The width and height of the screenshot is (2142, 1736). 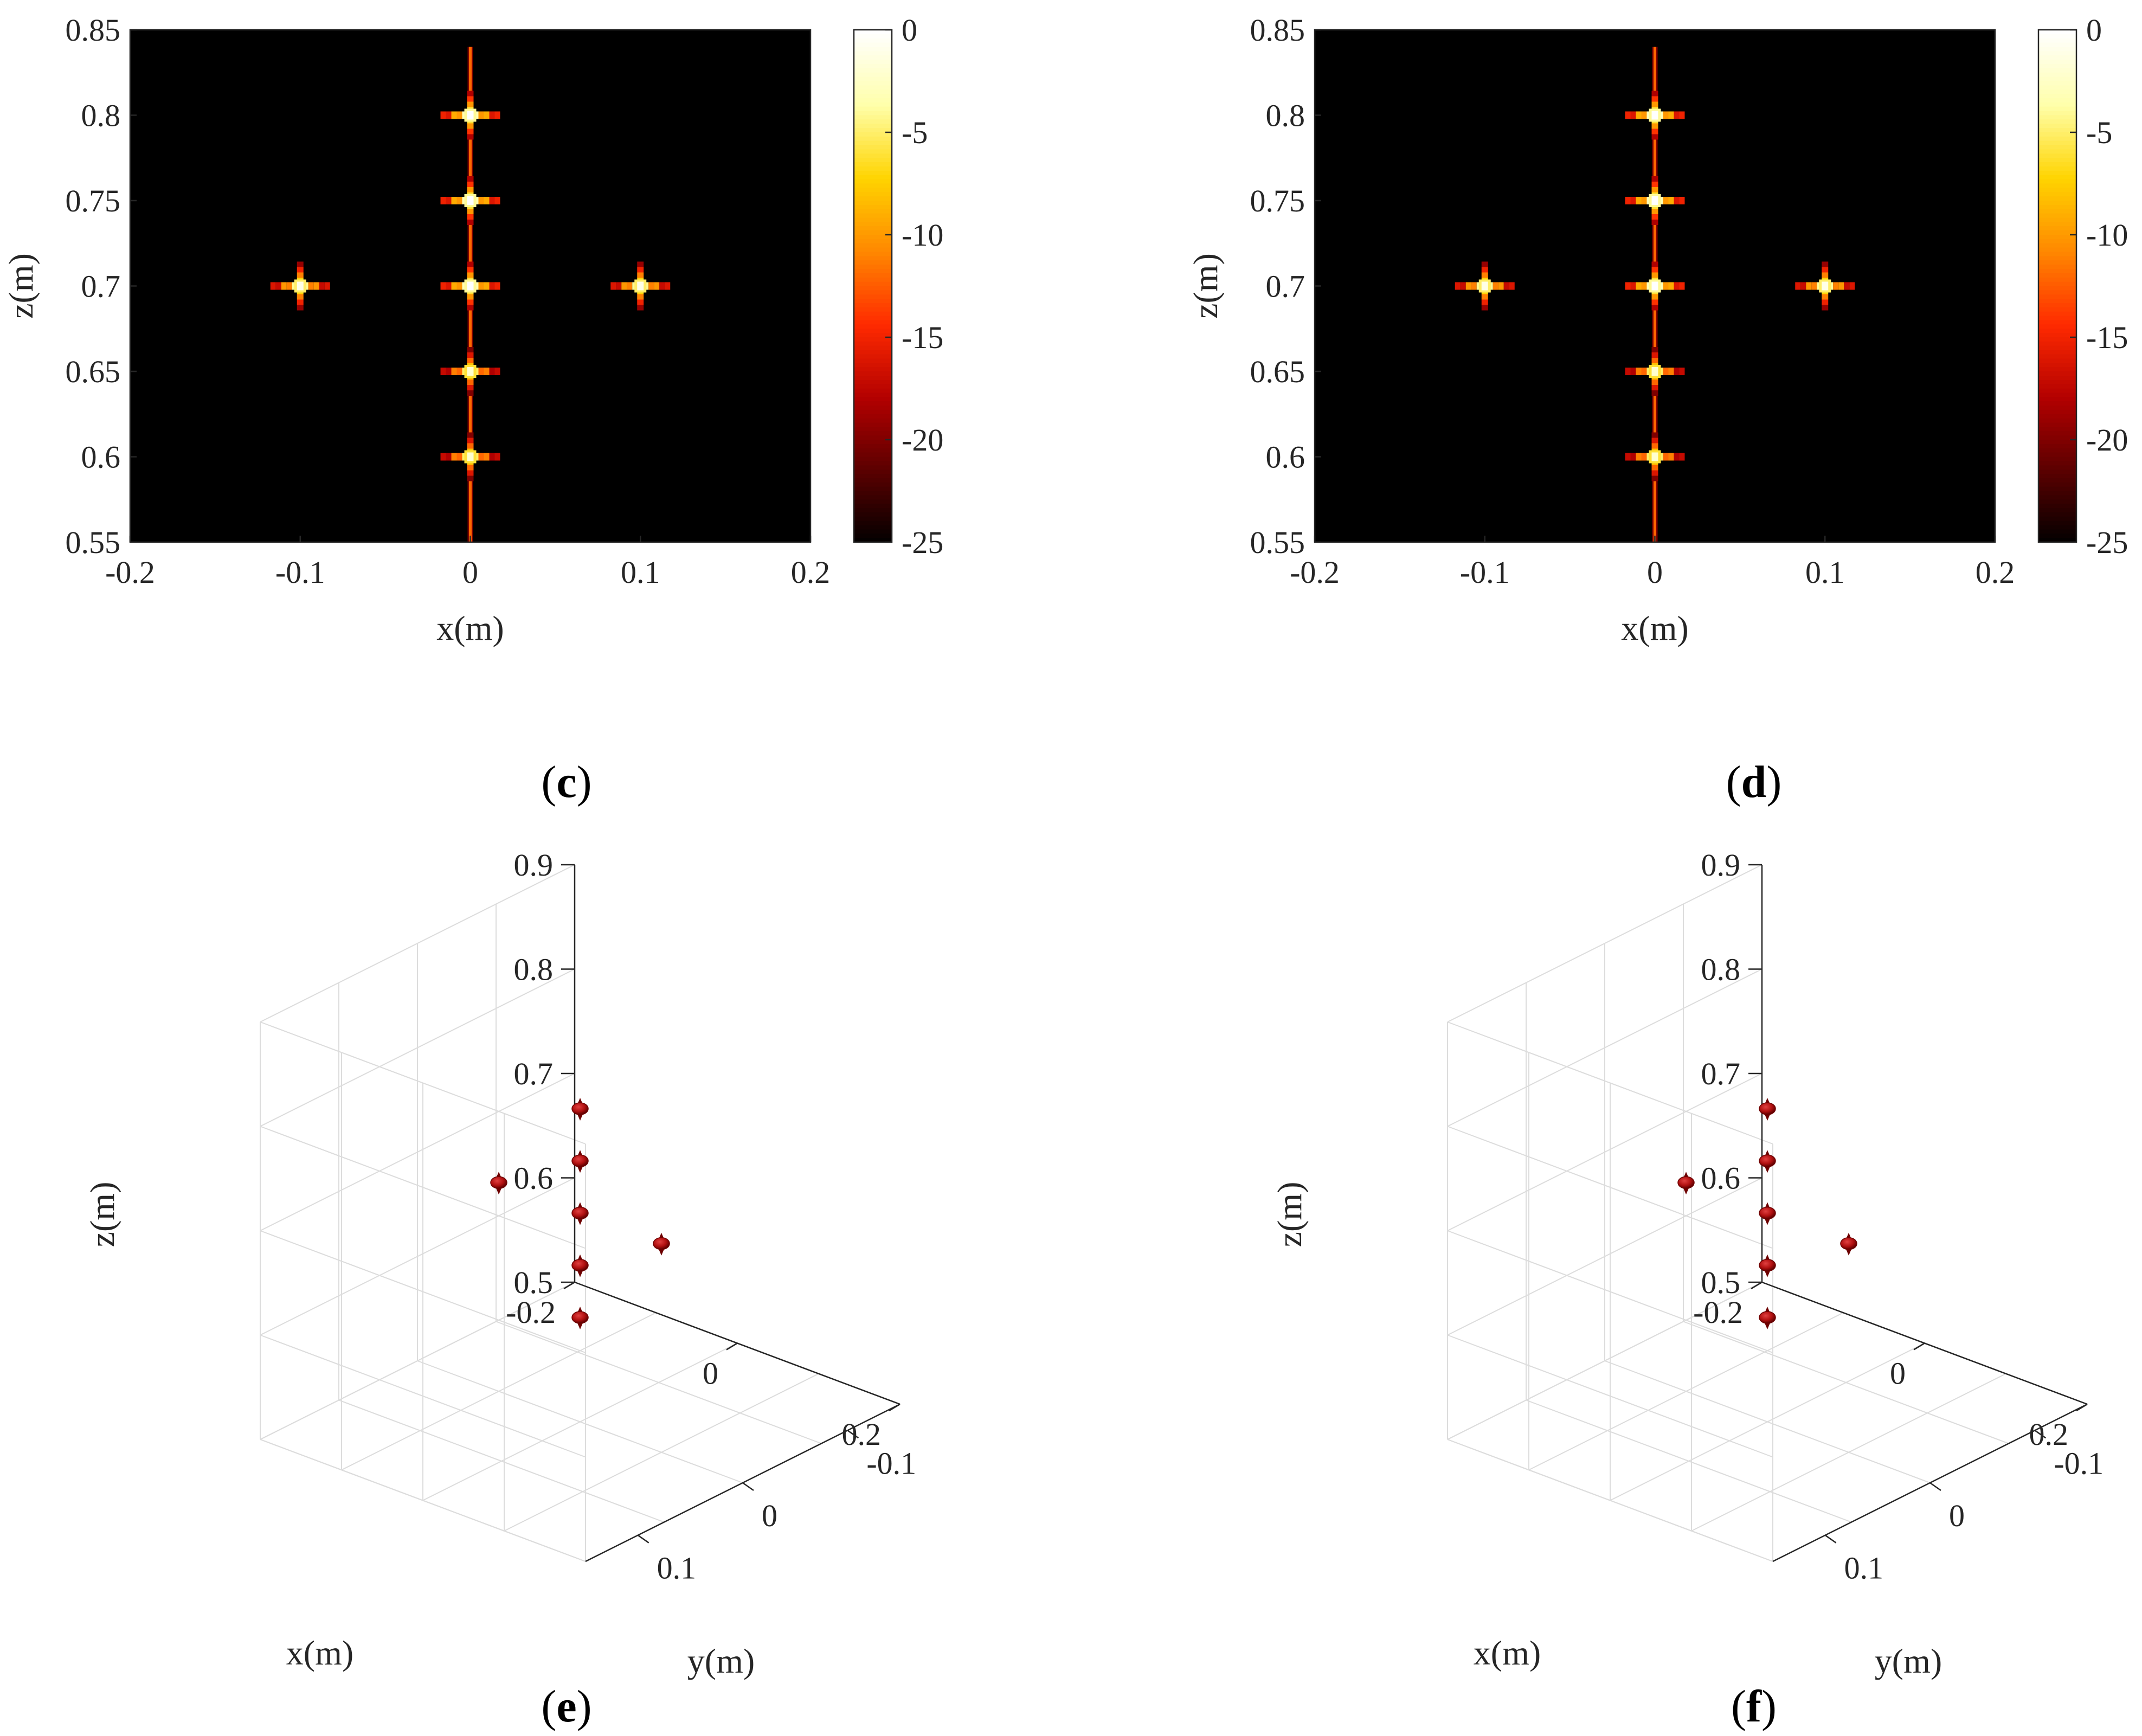 I want to click on x-tick-label: 0.2, so click(x=1996, y=572).